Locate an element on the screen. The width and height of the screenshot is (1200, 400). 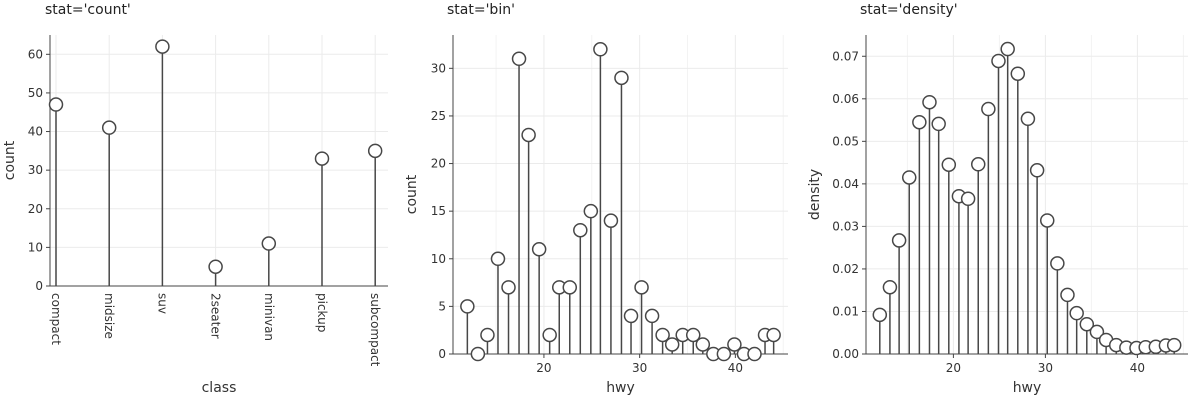
y-tick-label: 0.06 is located at coordinates (845, 99).